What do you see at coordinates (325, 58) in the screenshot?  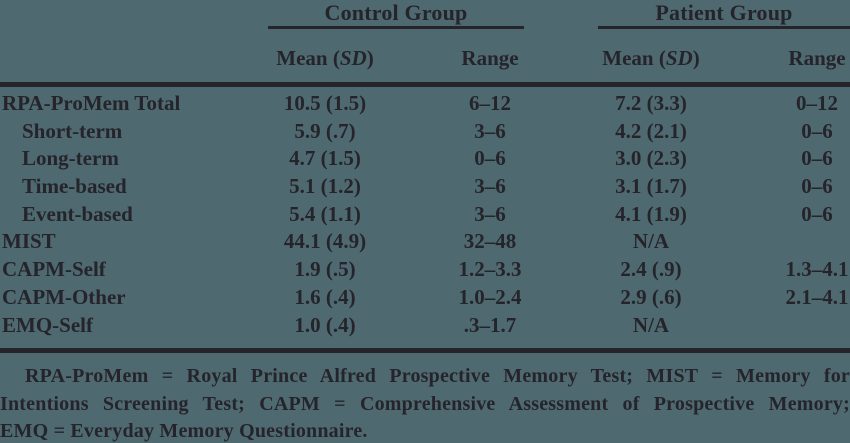 I see `column-header-control-mean: Mean (SD)` at bounding box center [325, 58].